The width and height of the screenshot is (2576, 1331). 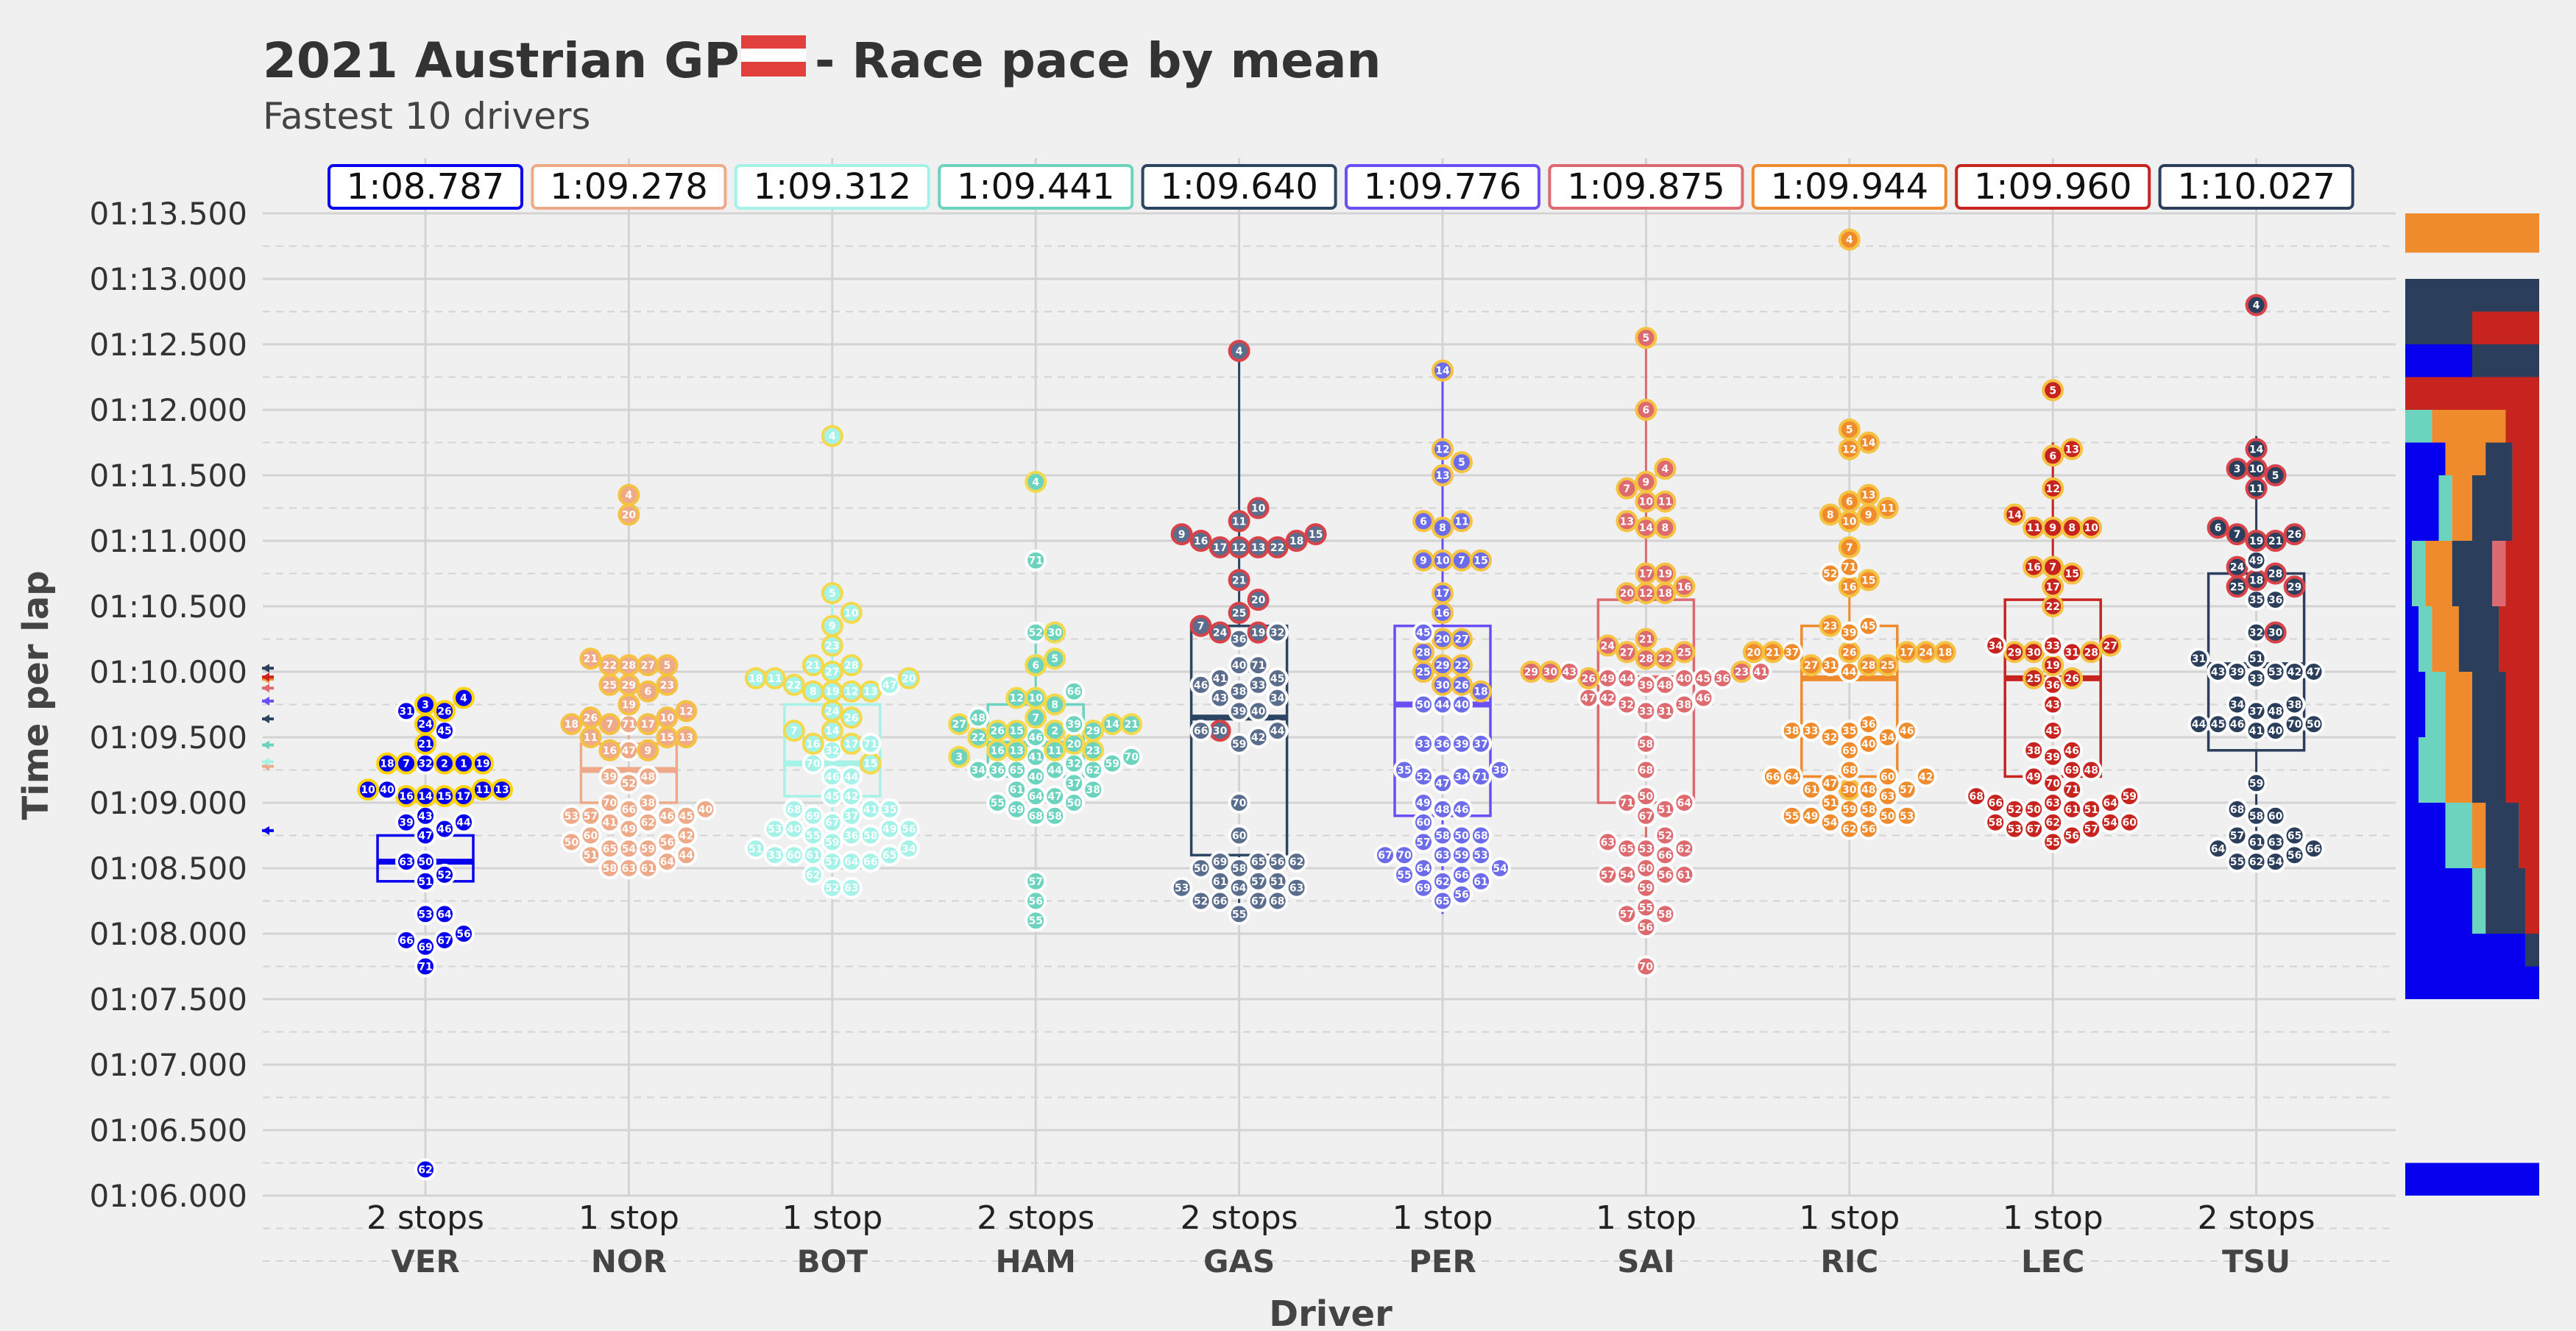 I want to click on lap-number: 44, so click(x=1850, y=672).